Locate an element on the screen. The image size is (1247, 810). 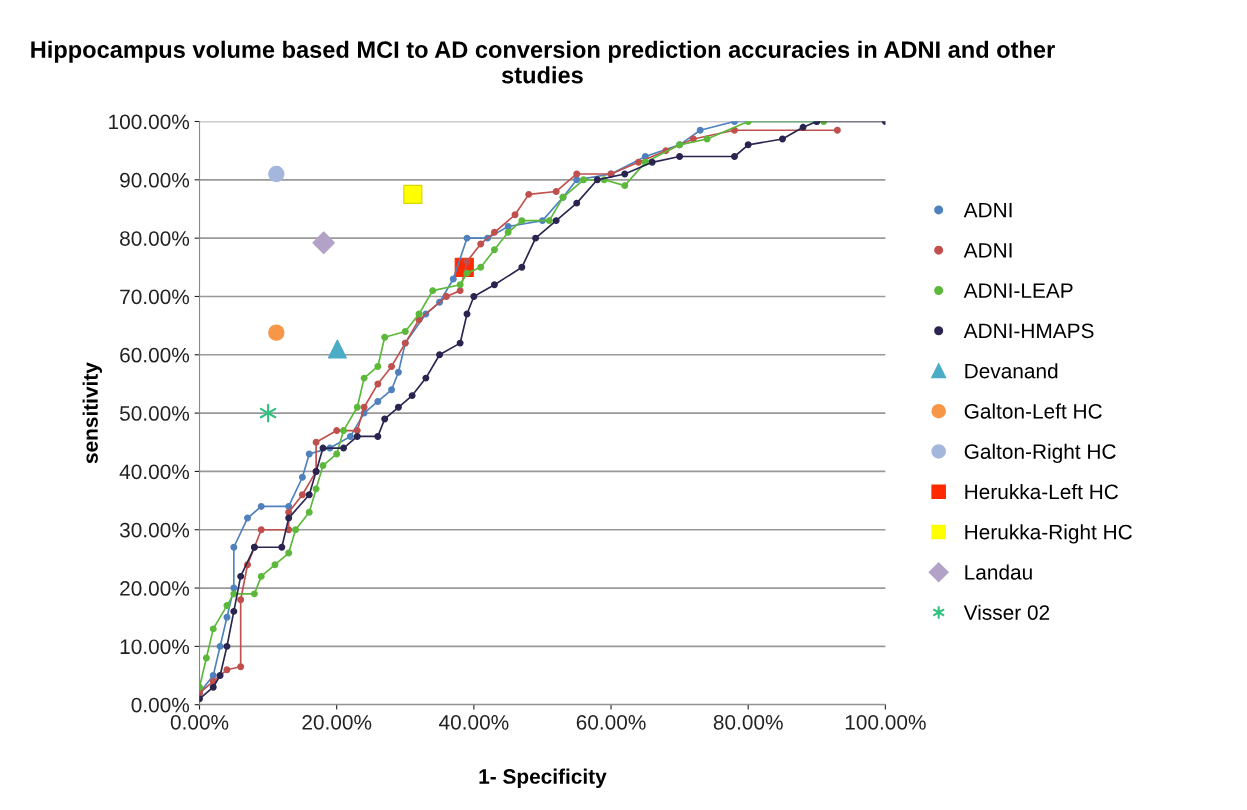
legend-label: Herukka-Left HC is located at coordinates (1042, 491).